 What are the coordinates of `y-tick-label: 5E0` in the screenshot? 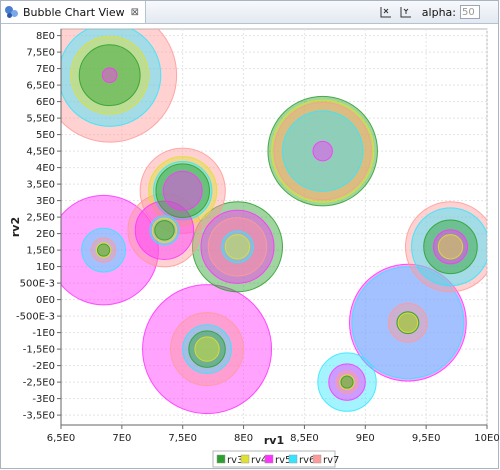 It's located at (45, 135).